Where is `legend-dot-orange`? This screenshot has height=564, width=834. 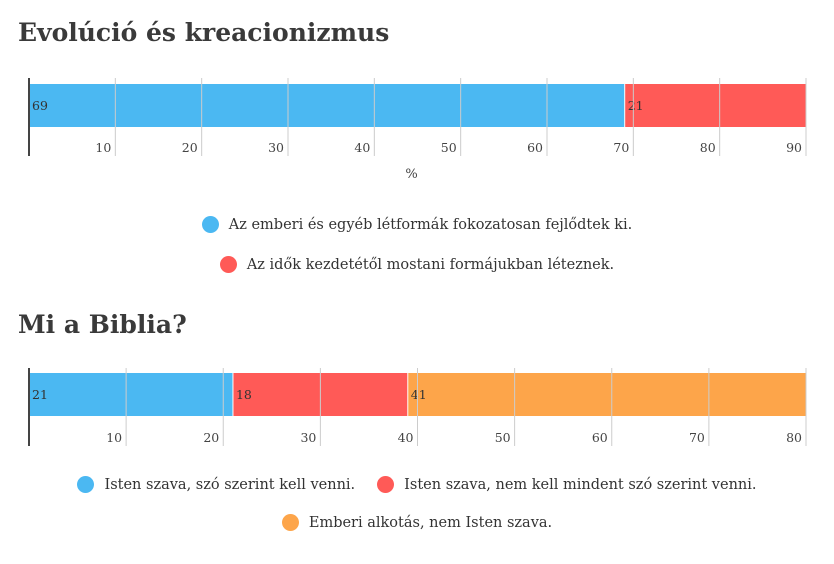 legend-dot-orange is located at coordinates (290, 522).